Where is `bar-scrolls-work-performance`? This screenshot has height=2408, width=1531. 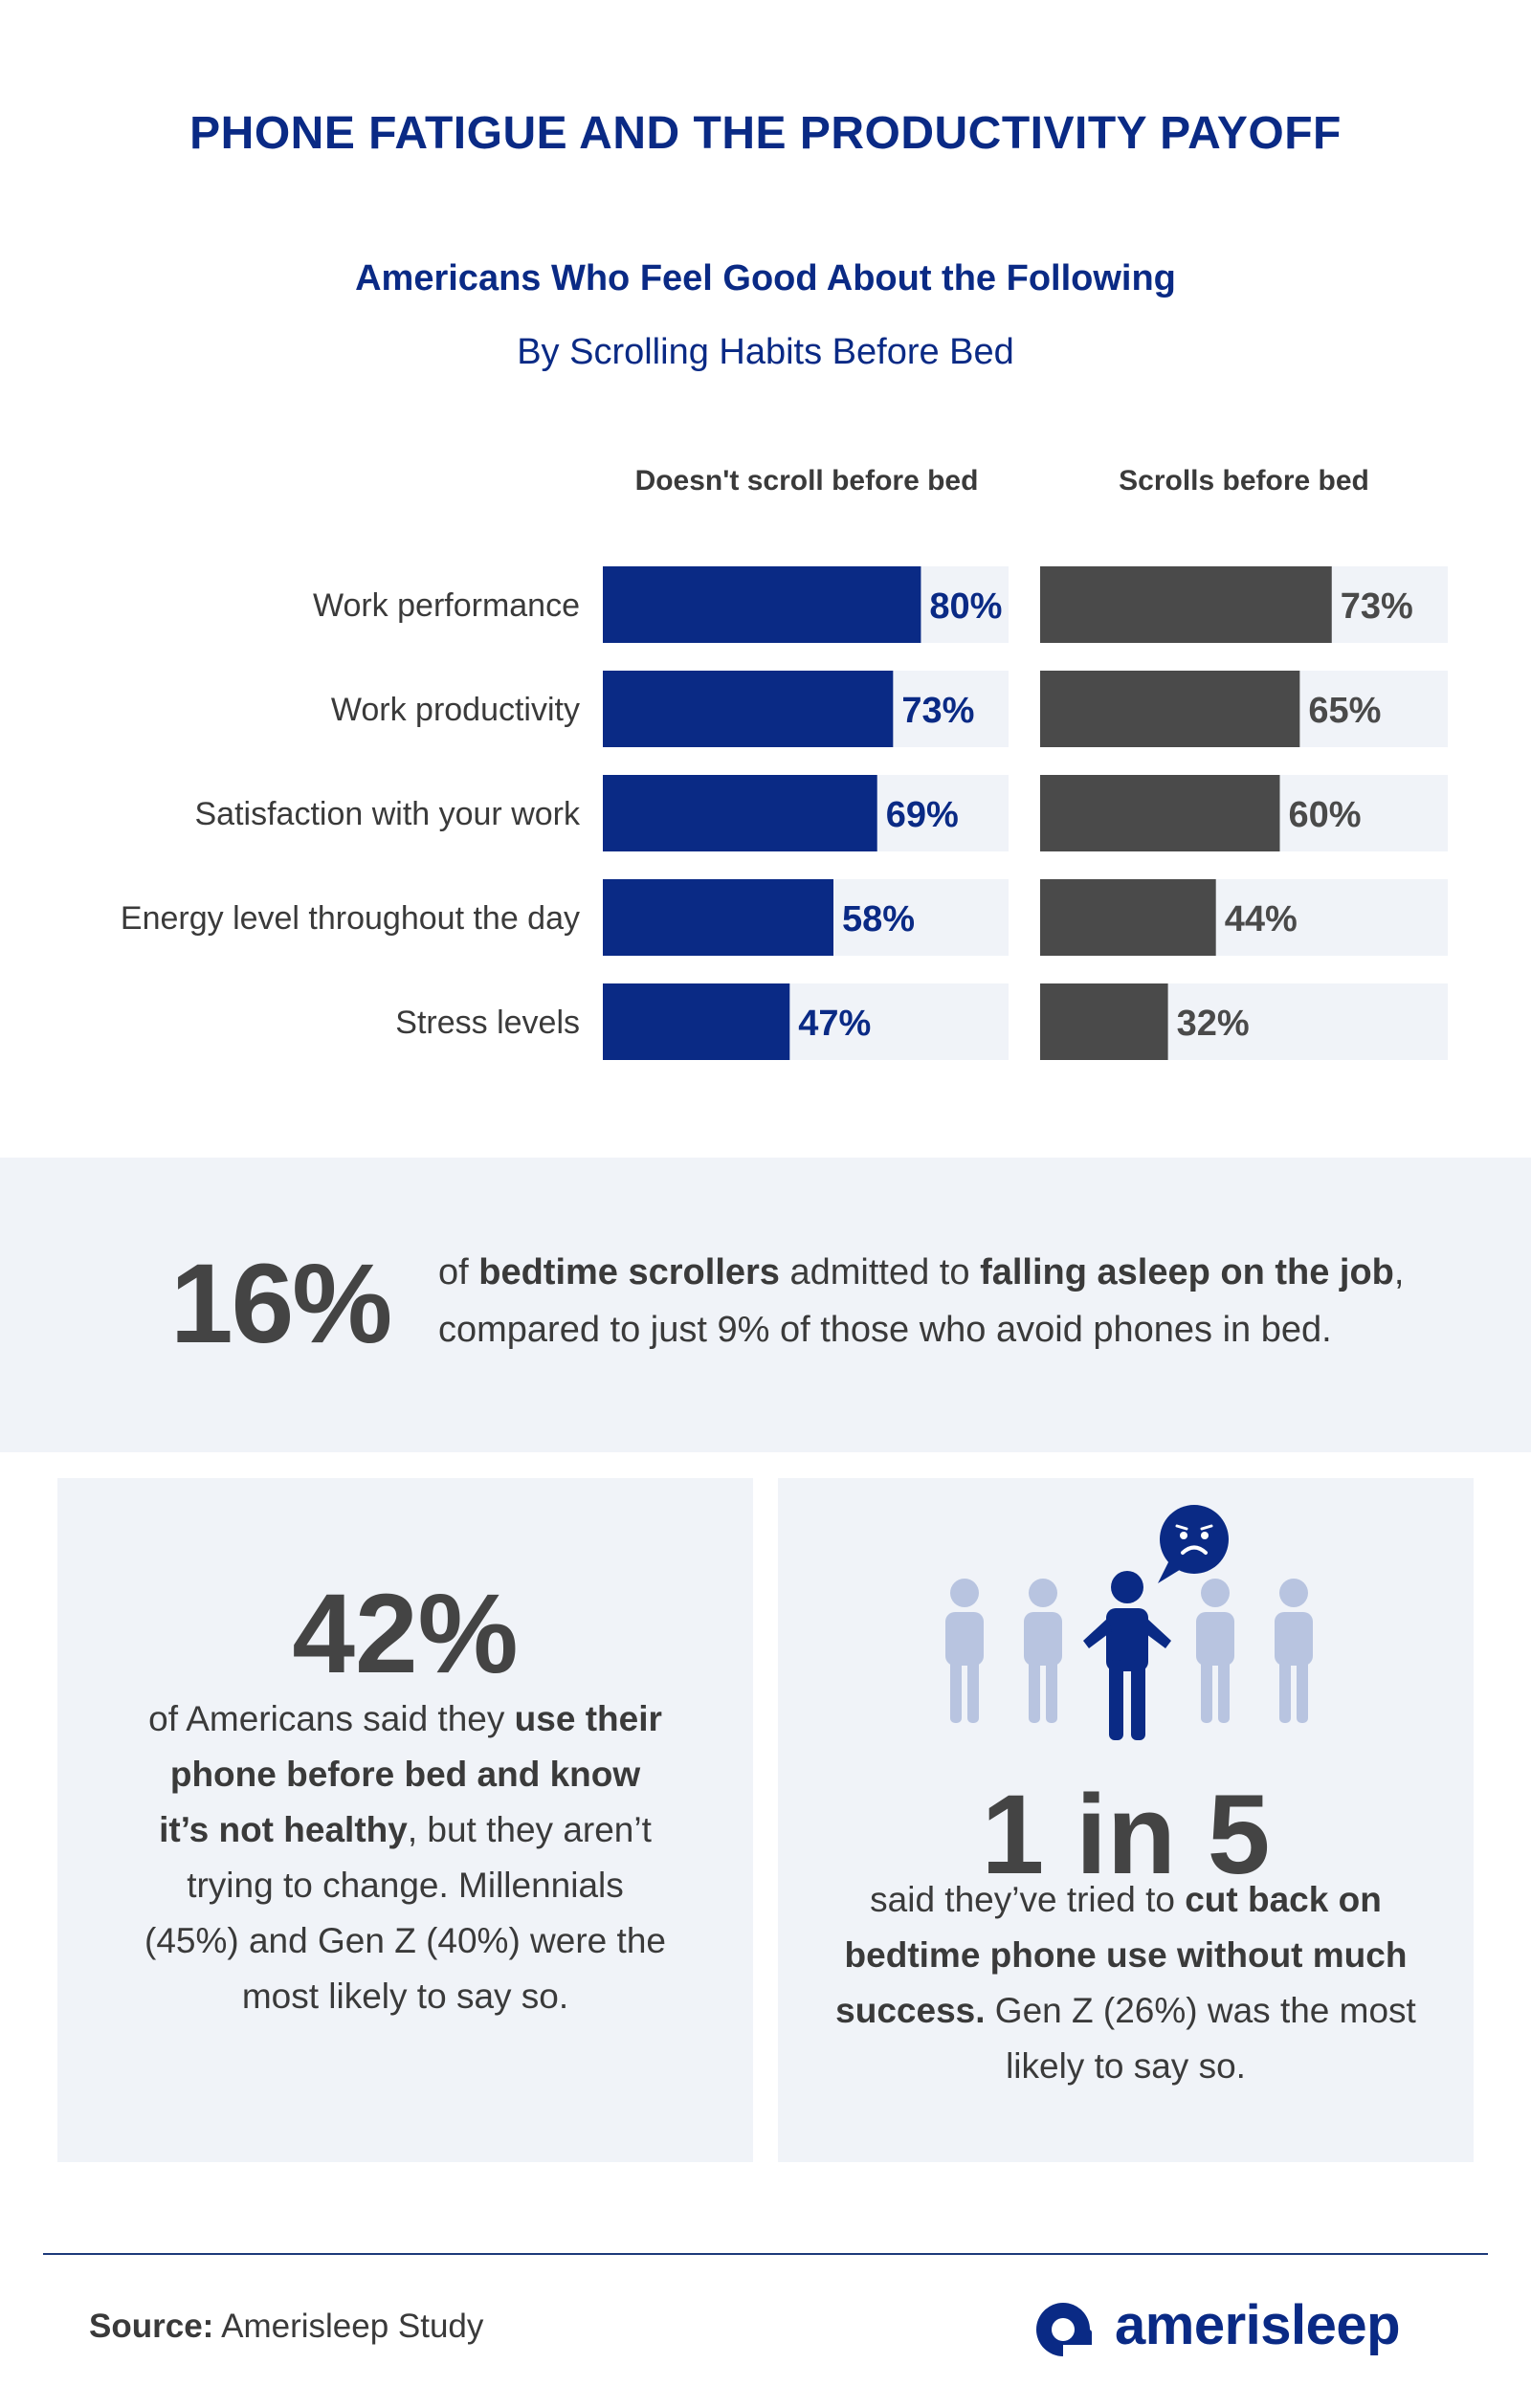 bar-scrolls-work-performance is located at coordinates (1186, 604).